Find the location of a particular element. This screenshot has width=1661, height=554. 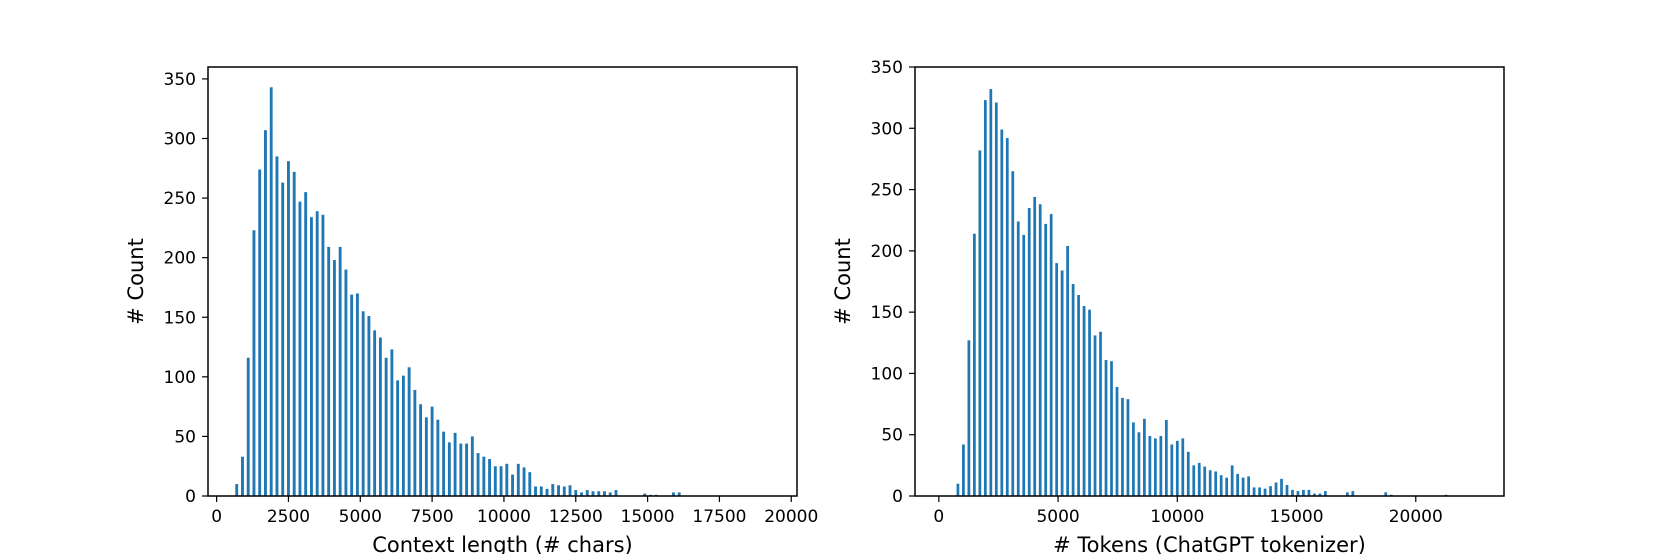

x-axis-ticks: 0 2500 5000 7500 10000 12500 15000 17500 20000 is located at coordinates (514, 511).